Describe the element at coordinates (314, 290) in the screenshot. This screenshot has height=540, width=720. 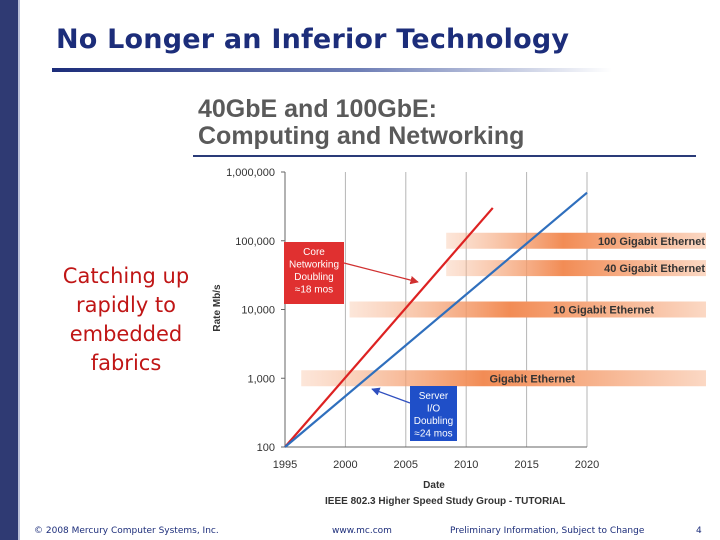
I see `callout-text: ≈18 mos` at that location.